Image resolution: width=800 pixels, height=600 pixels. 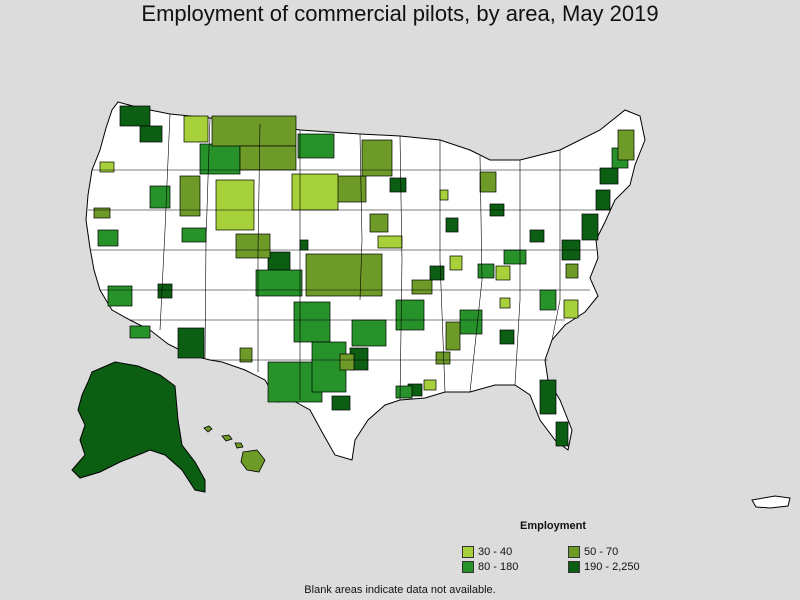 What do you see at coordinates (138, 427) in the screenshot?
I see `alaska-land` at bounding box center [138, 427].